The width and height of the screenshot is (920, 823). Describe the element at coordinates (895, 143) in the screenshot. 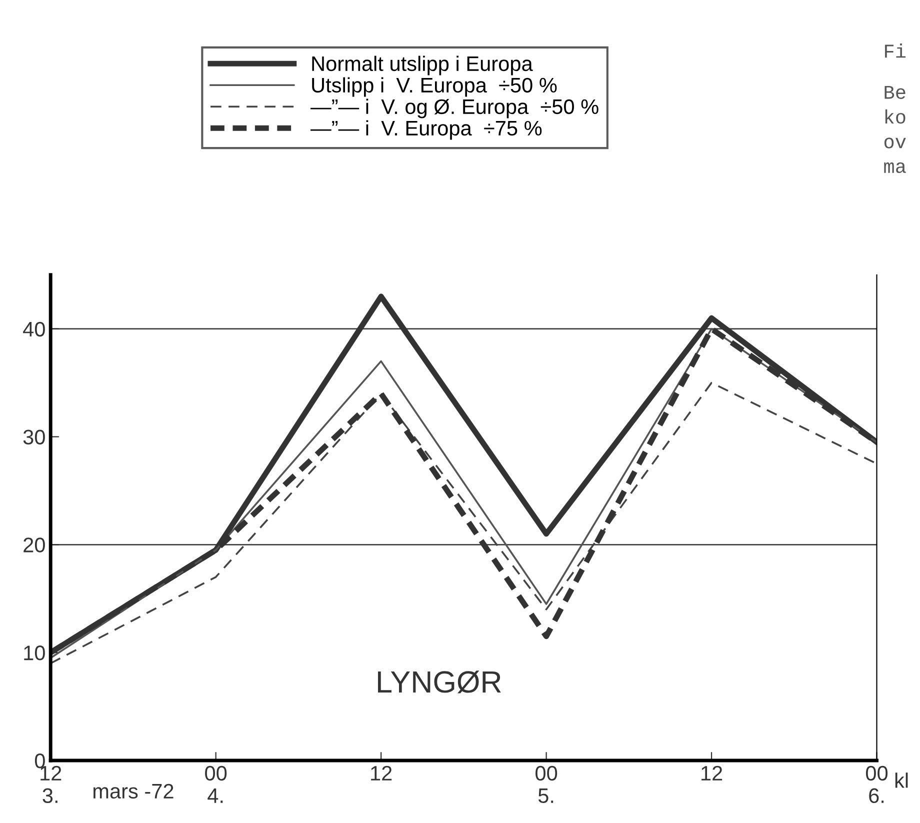

I see `text: ov` at that location.